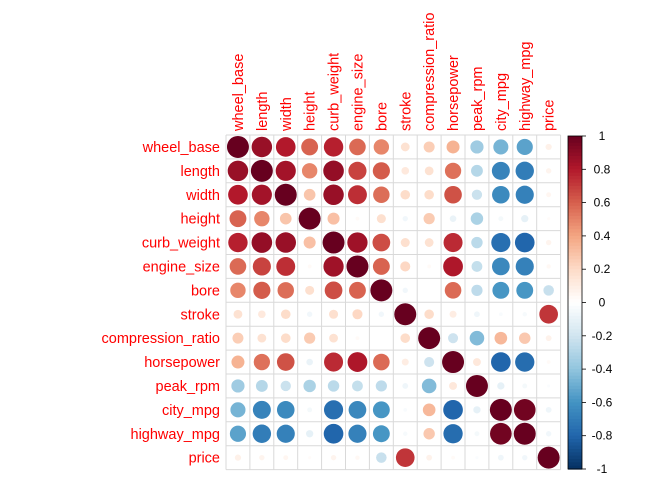  What do you see at coordinates (525, 338) in the screenshot?
I see `corr-circle-compression_ratio-highway_mpg` at bounding box center [525, 338].